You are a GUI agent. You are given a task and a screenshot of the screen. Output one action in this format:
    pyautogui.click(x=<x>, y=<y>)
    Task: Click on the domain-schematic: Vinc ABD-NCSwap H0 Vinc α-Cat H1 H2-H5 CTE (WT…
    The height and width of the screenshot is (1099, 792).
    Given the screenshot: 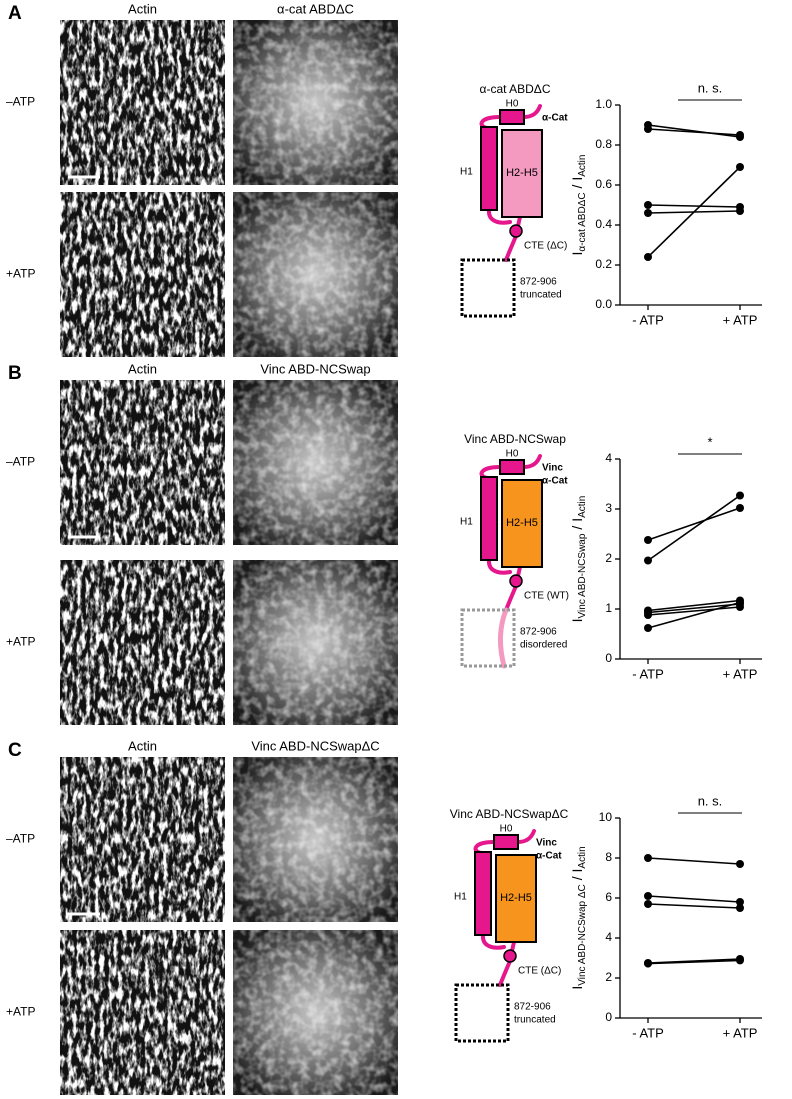 What is the action you would take?
    pyautogui.click(x=514, y=550)
    